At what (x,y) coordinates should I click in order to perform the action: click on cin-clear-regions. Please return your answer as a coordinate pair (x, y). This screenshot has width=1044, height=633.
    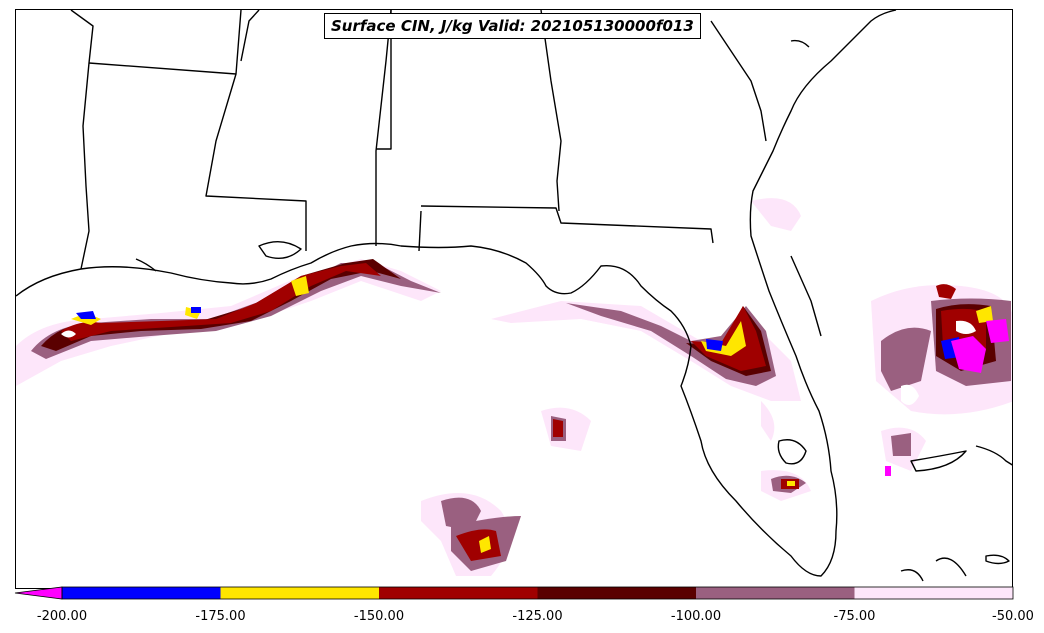
    Looking at the image, I should click on (518, 362).